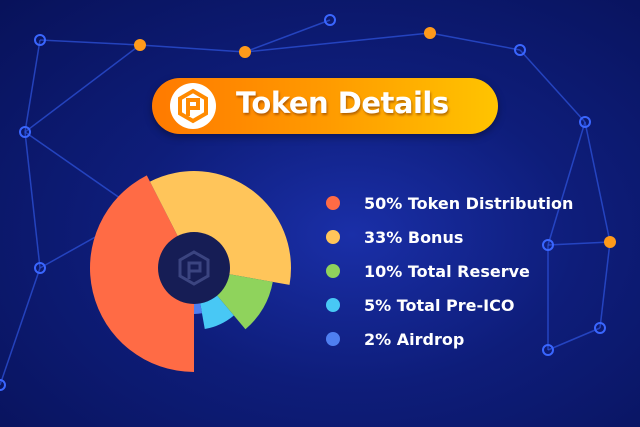 The width and height of the screenshot is (640, 427). I want to click on legend-label: 2% Airdrop, so click(414, 339).